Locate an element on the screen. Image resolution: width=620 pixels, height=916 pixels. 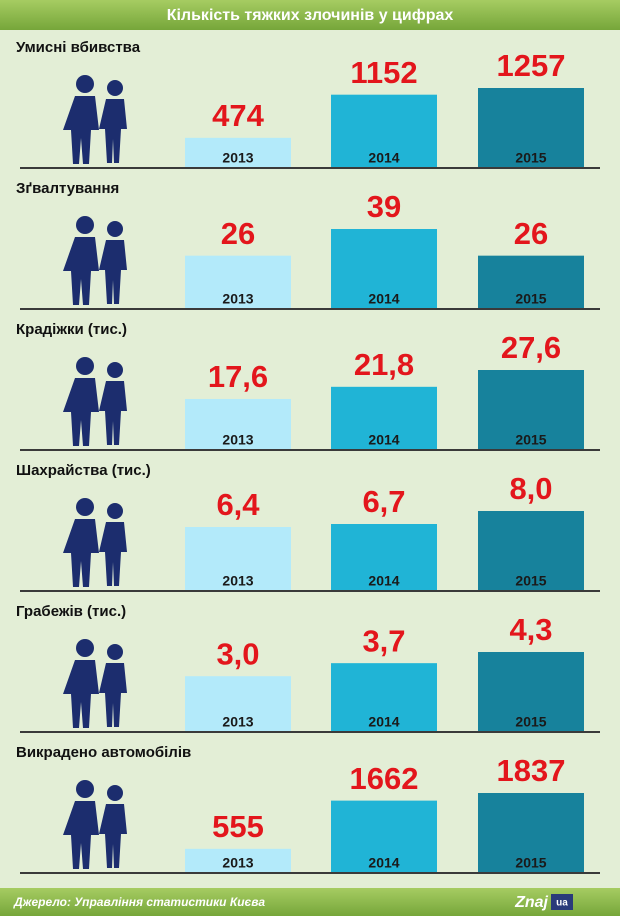
value-label: 8,0 is located at coordinates (530, 488).